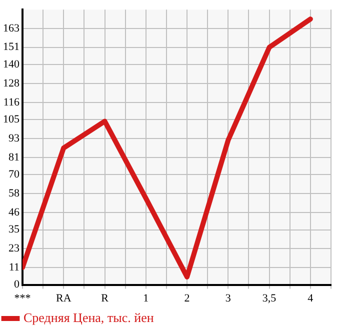  I want to click on x-tick-label: 4, so click(311, 298).